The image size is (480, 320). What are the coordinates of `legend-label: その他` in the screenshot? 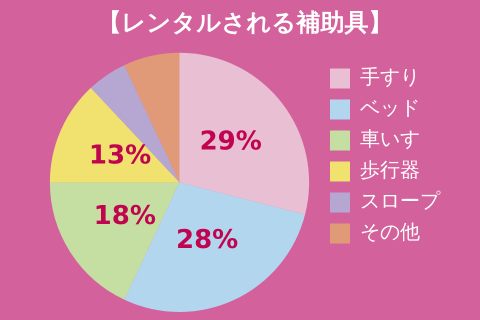 It's located at (390, 232).